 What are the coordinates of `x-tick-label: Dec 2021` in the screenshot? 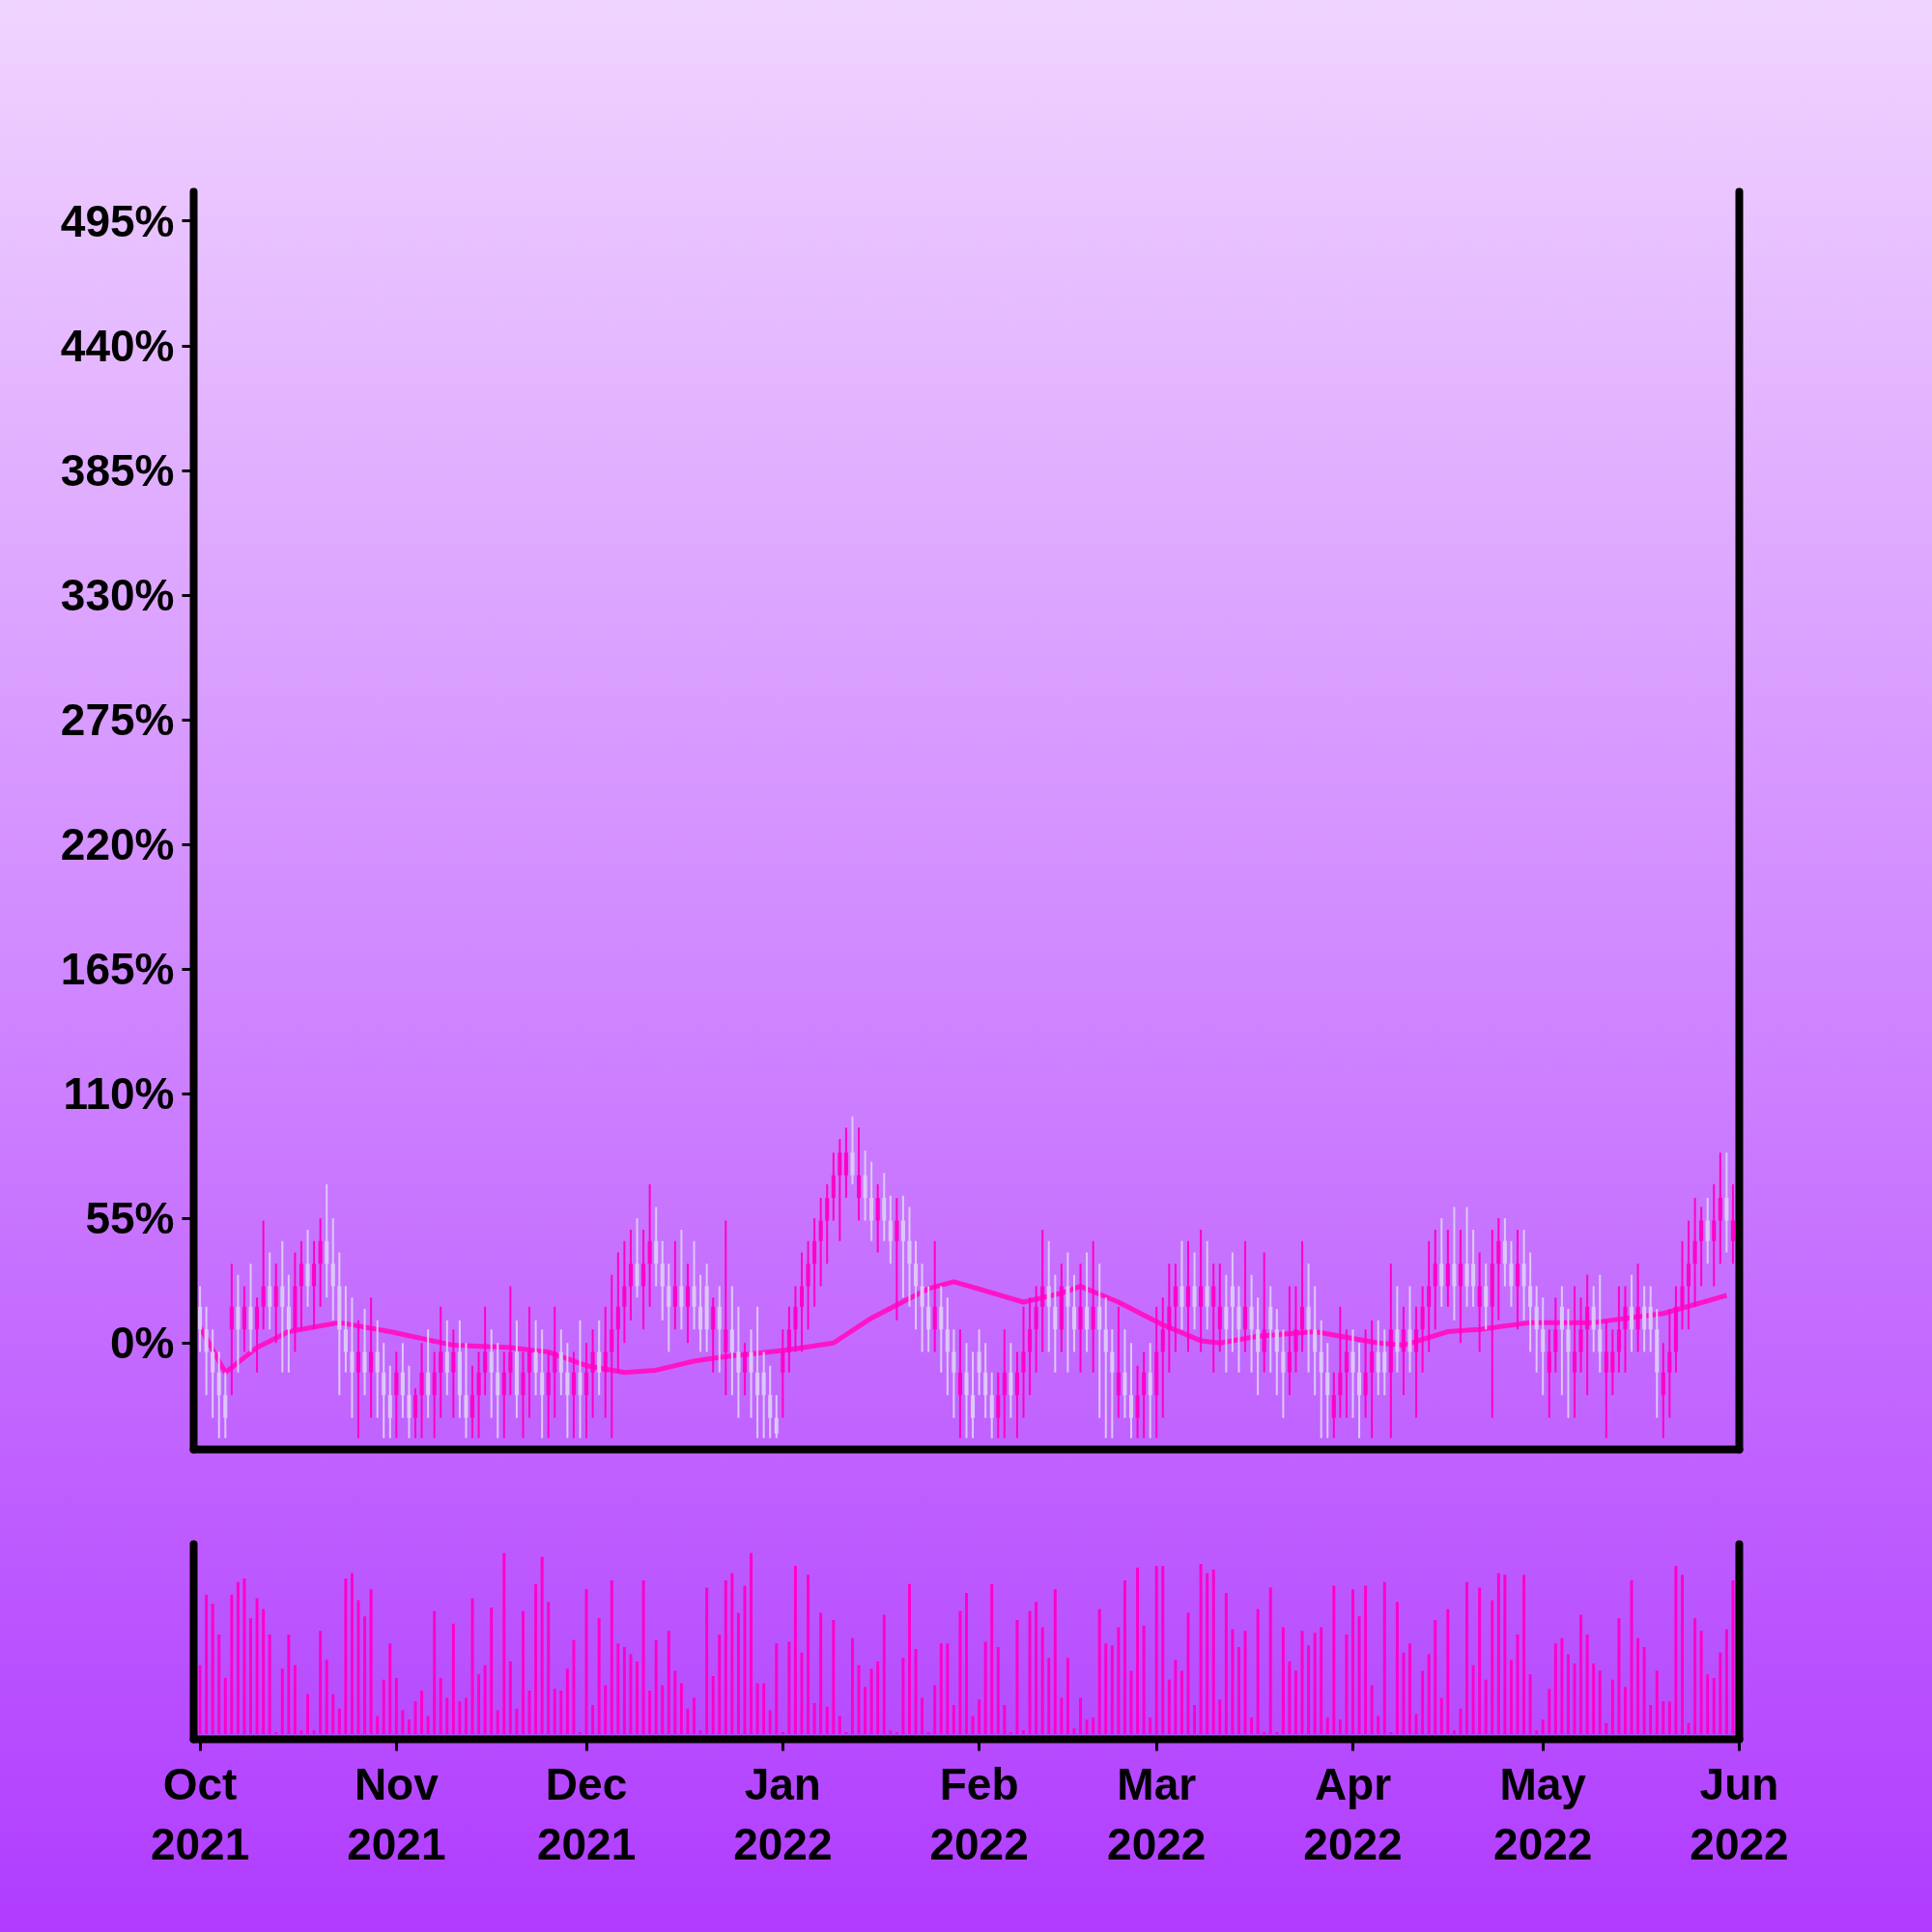 It's located at (586, 1813).